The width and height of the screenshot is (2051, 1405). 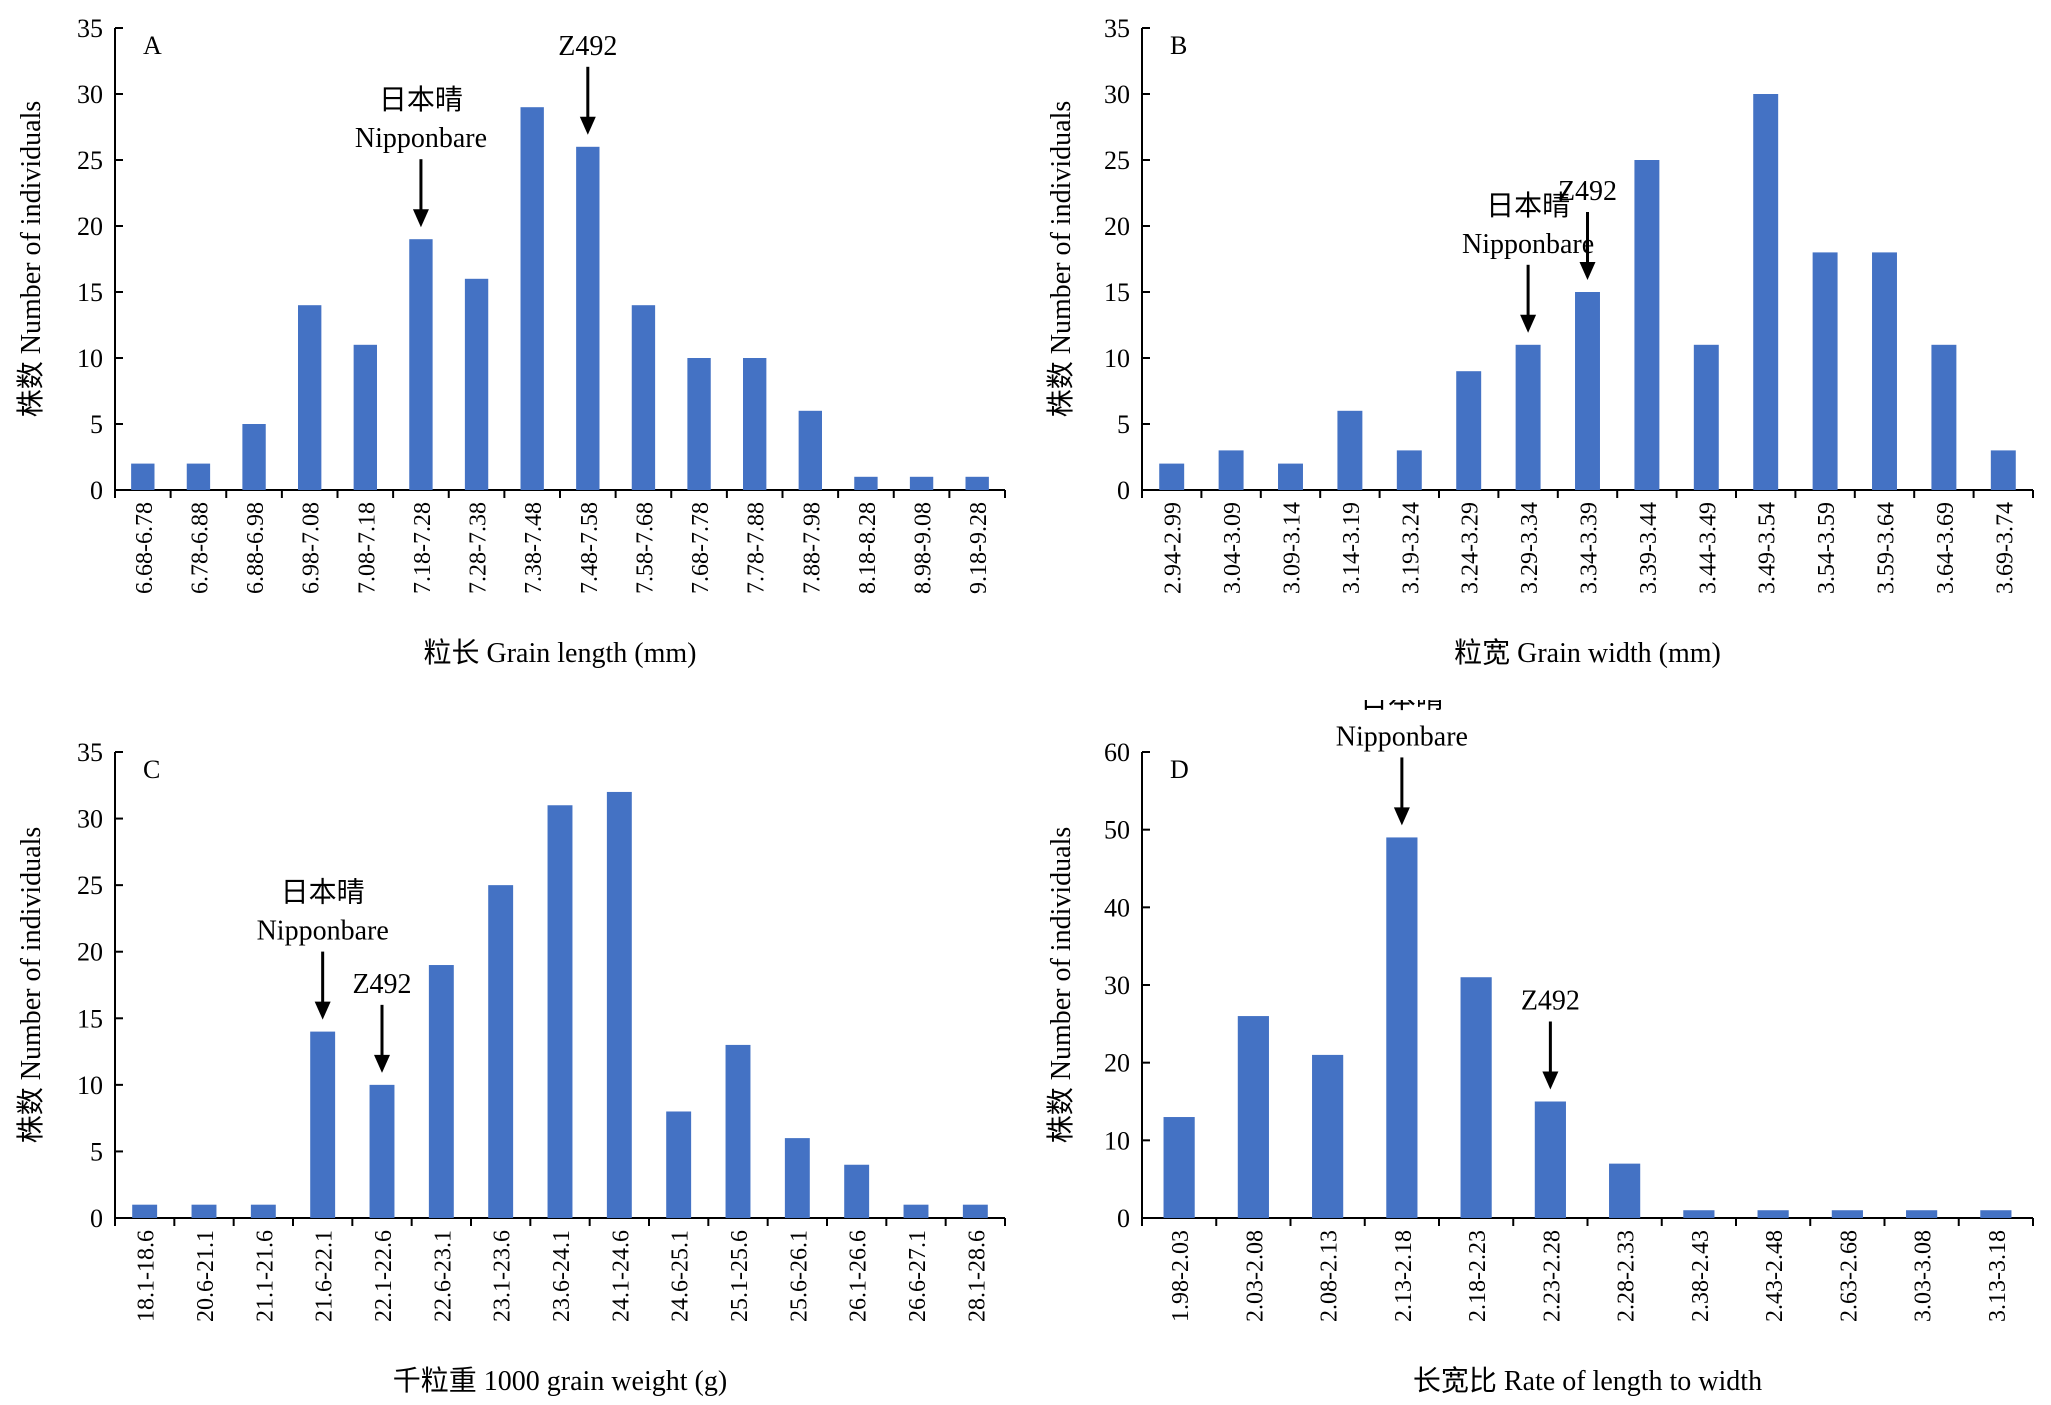 I want to click on x-tick-label: 6.88-6.98, so click(x=256, y=548).